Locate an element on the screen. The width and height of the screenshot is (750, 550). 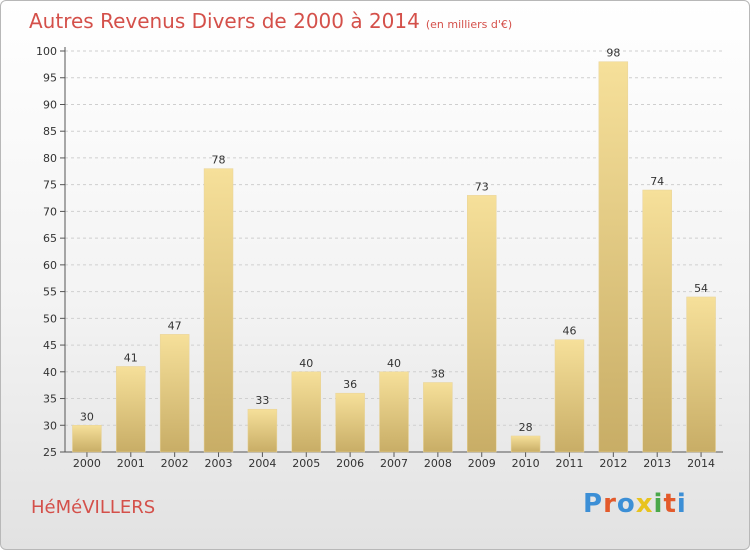
y-tick-label: 85 is located at coordinates (50, 131).